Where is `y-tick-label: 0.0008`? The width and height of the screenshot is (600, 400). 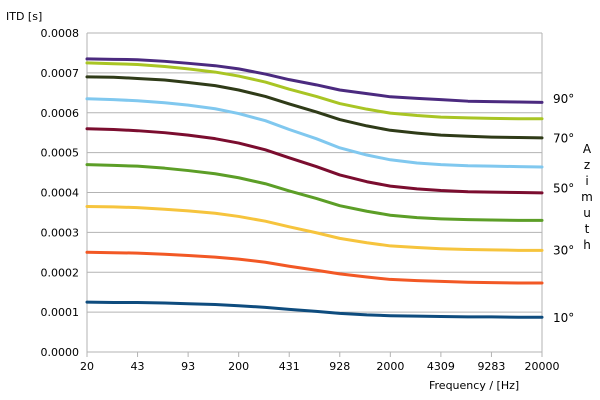
y-tick-label: 0.0008 is located at coordinates (60, 33).